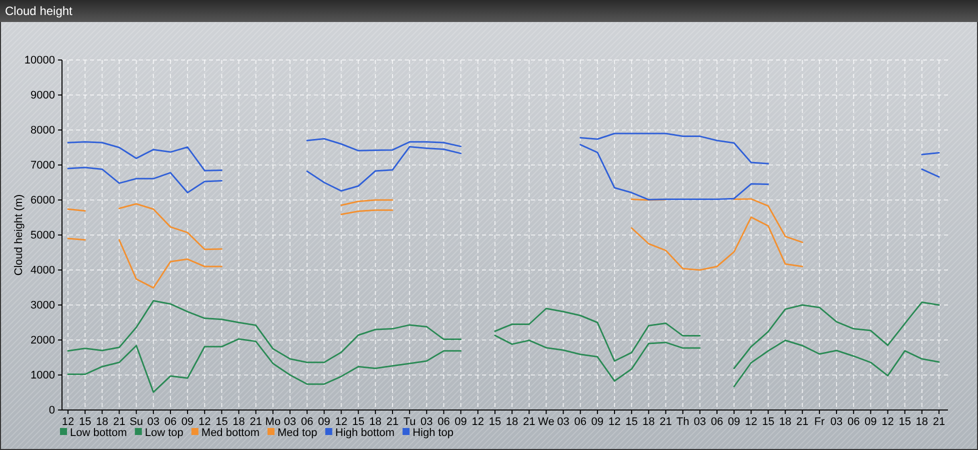  Describe the element at coordinates (273, 422) in the screenshot. I see `x-tick-label: Mo` at that location.